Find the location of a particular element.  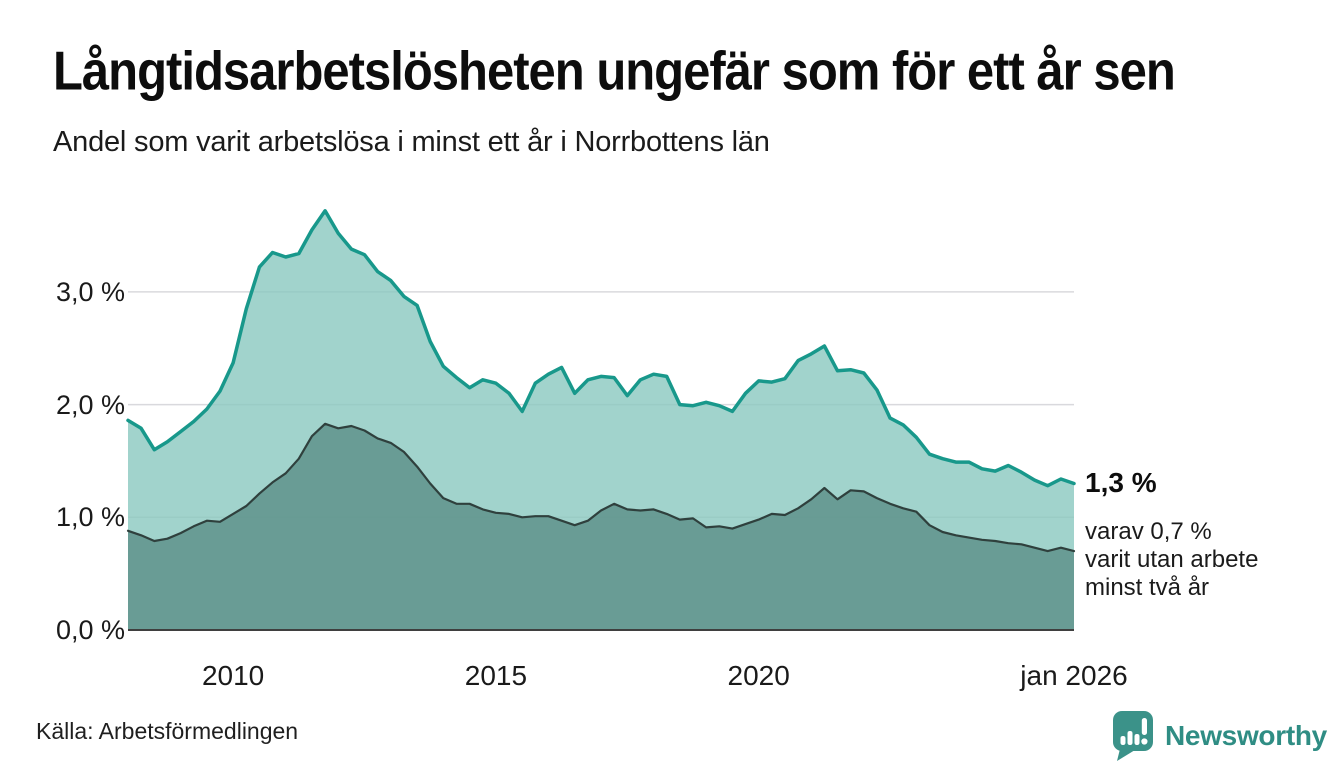

y-tick-label: 1,0 % is located at coordinates (90, 517).